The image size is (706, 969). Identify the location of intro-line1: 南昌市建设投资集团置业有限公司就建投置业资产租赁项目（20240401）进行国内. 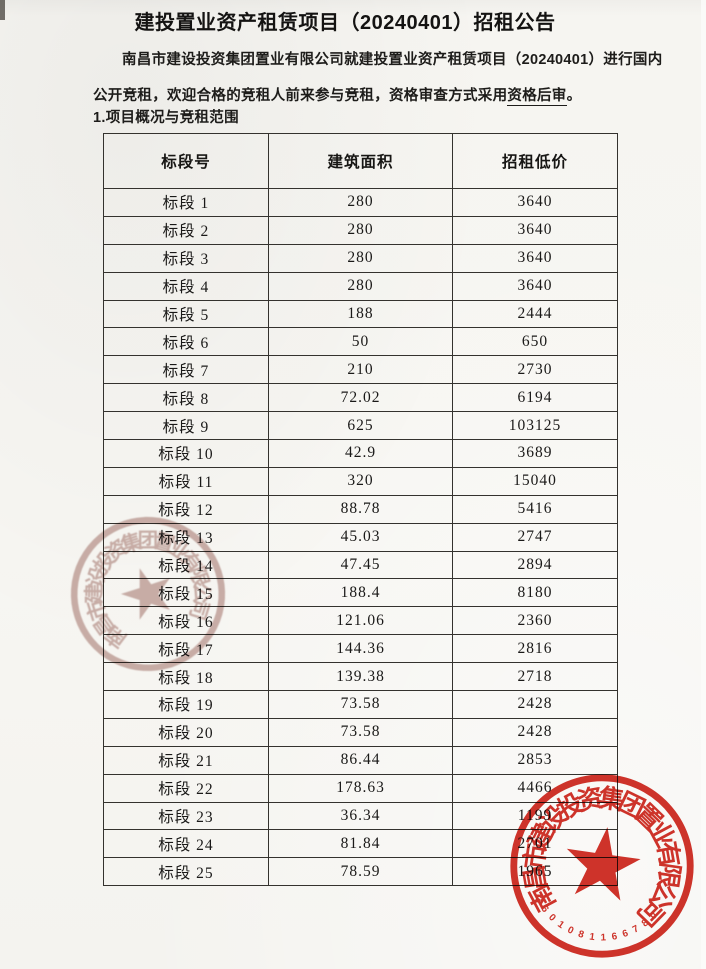
(392, 60).